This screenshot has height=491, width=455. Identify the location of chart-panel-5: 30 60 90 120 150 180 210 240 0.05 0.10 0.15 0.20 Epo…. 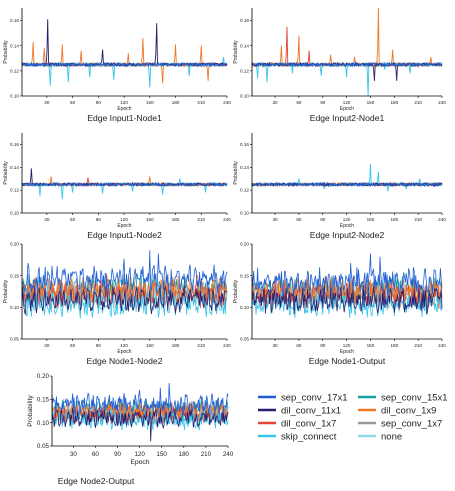
(117, 304).